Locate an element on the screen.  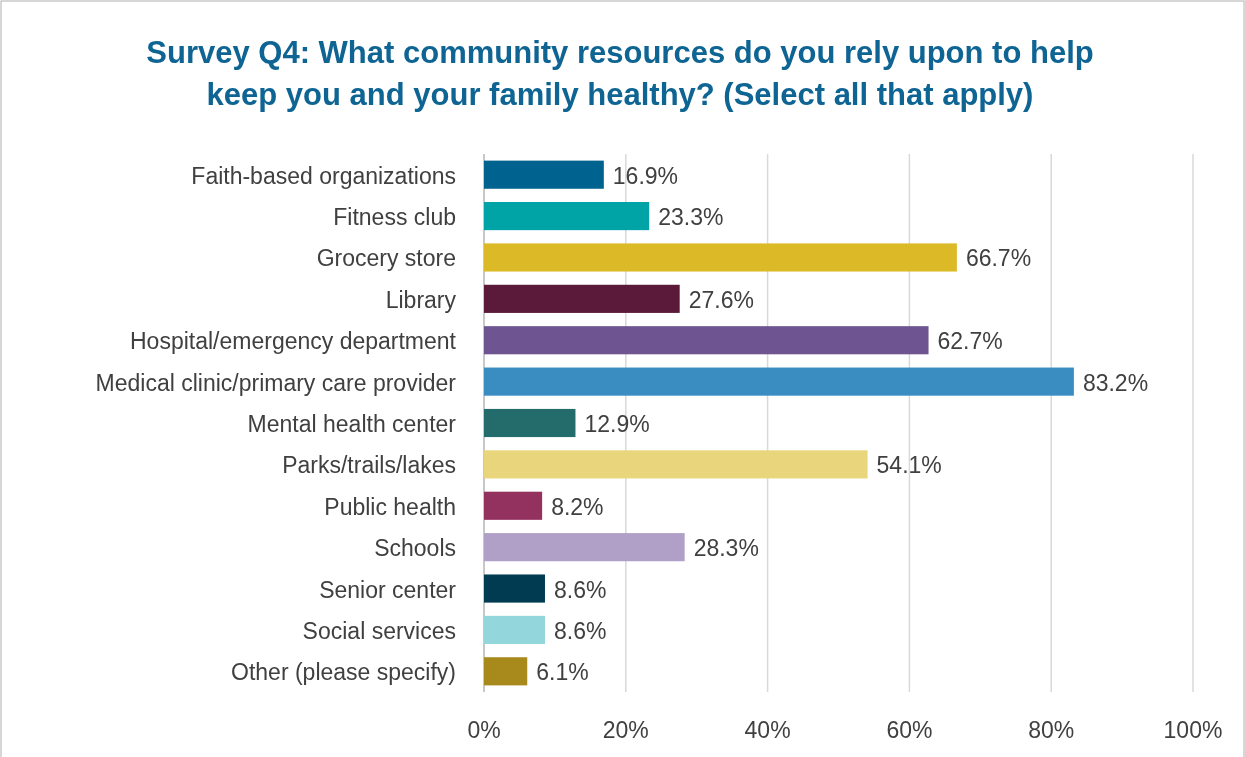
data-label: 12.9% is located at coordinates (617, 424).